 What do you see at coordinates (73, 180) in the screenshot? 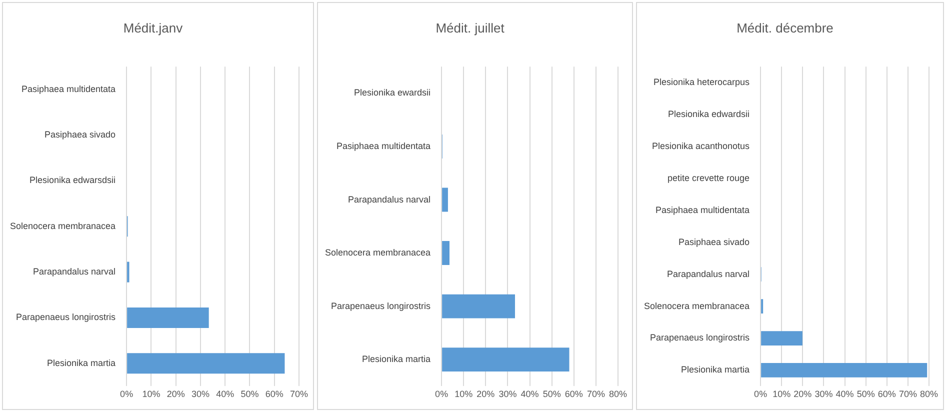
I see `y-tick-label: Plesionika edwarsdsii` at bounding box center [73, 180].